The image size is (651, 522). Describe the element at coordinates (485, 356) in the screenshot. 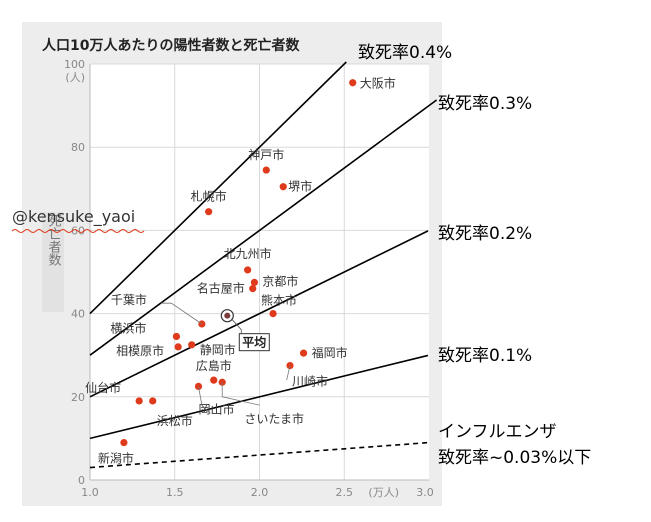

I see `ref-line-label-0.1: 致死率0.1%` at that location.